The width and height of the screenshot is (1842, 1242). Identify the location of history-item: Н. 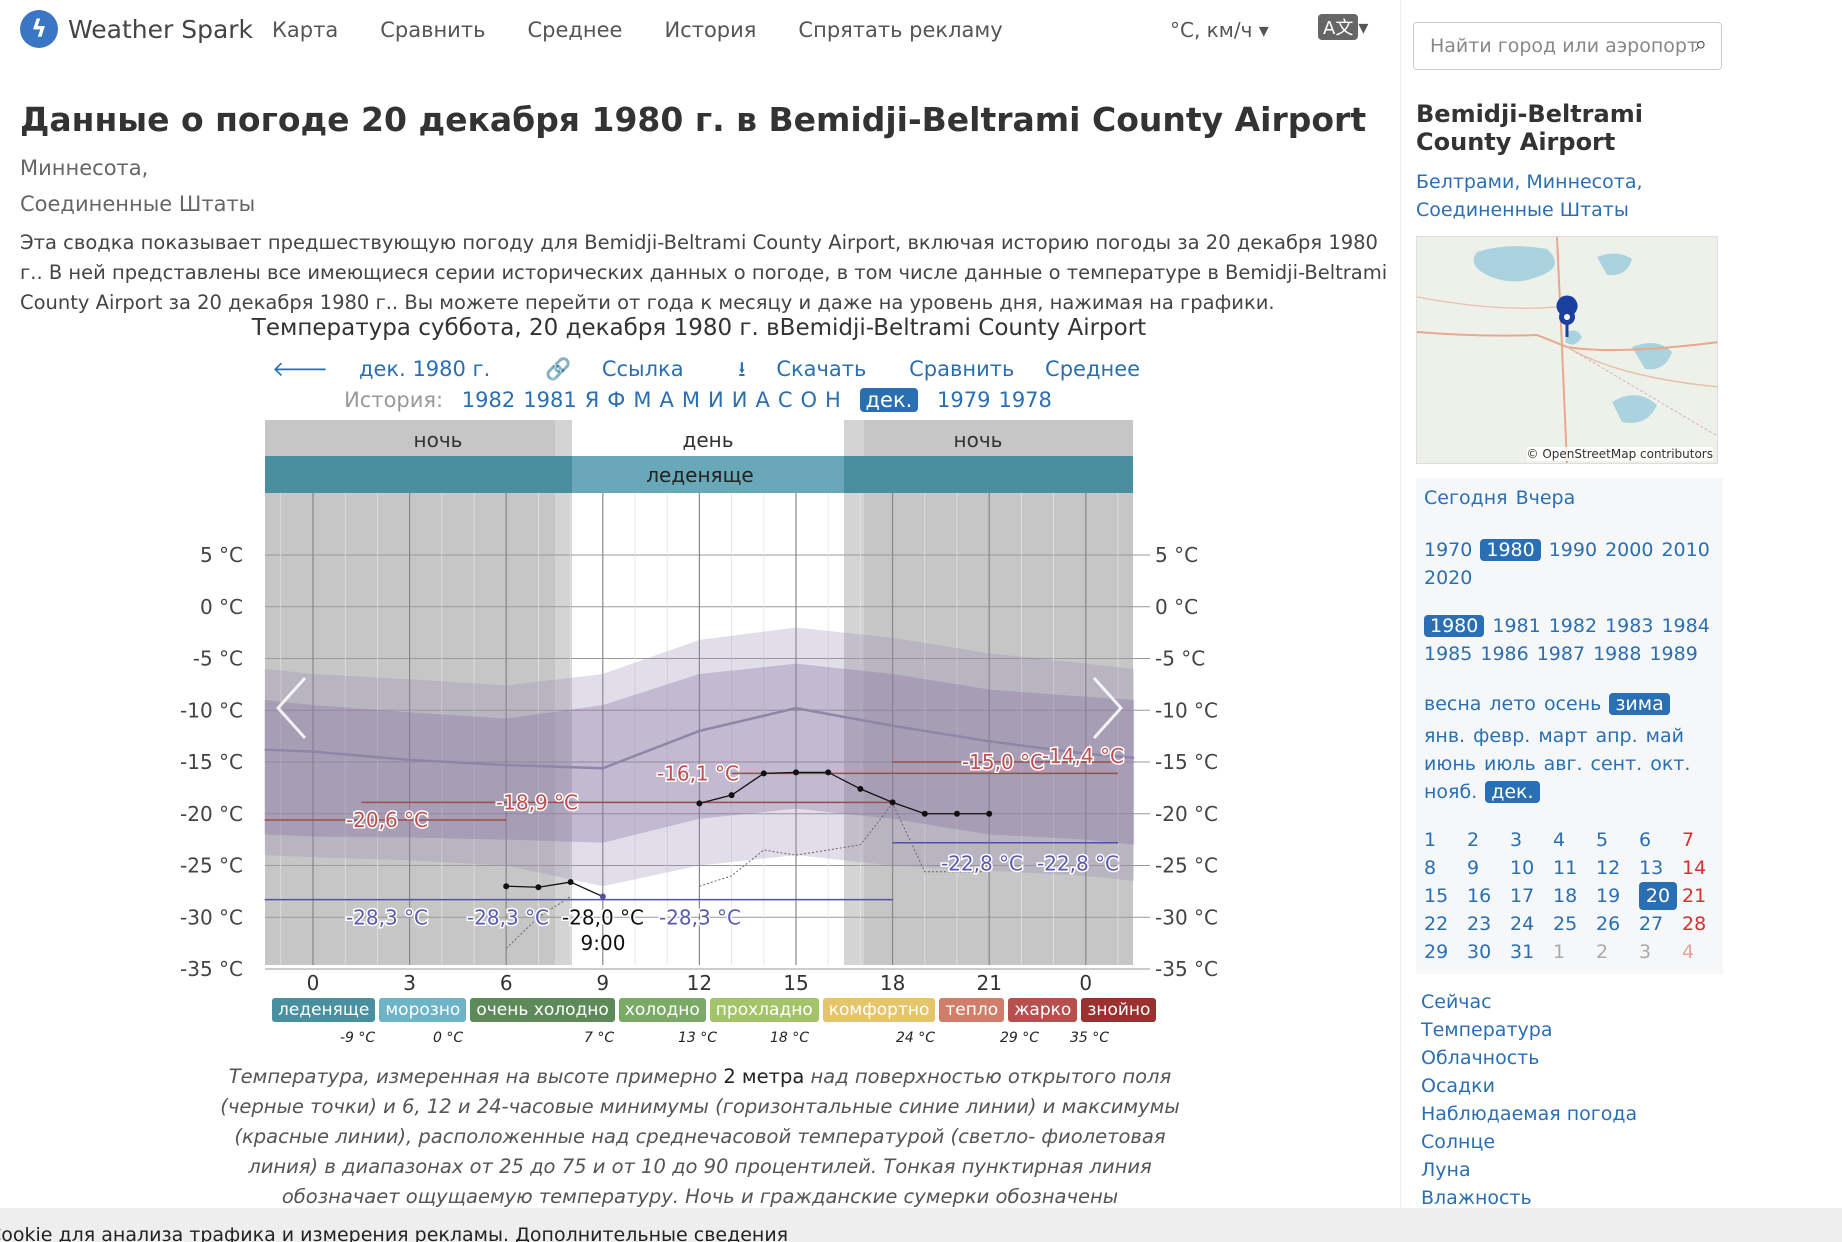
(833, 400).